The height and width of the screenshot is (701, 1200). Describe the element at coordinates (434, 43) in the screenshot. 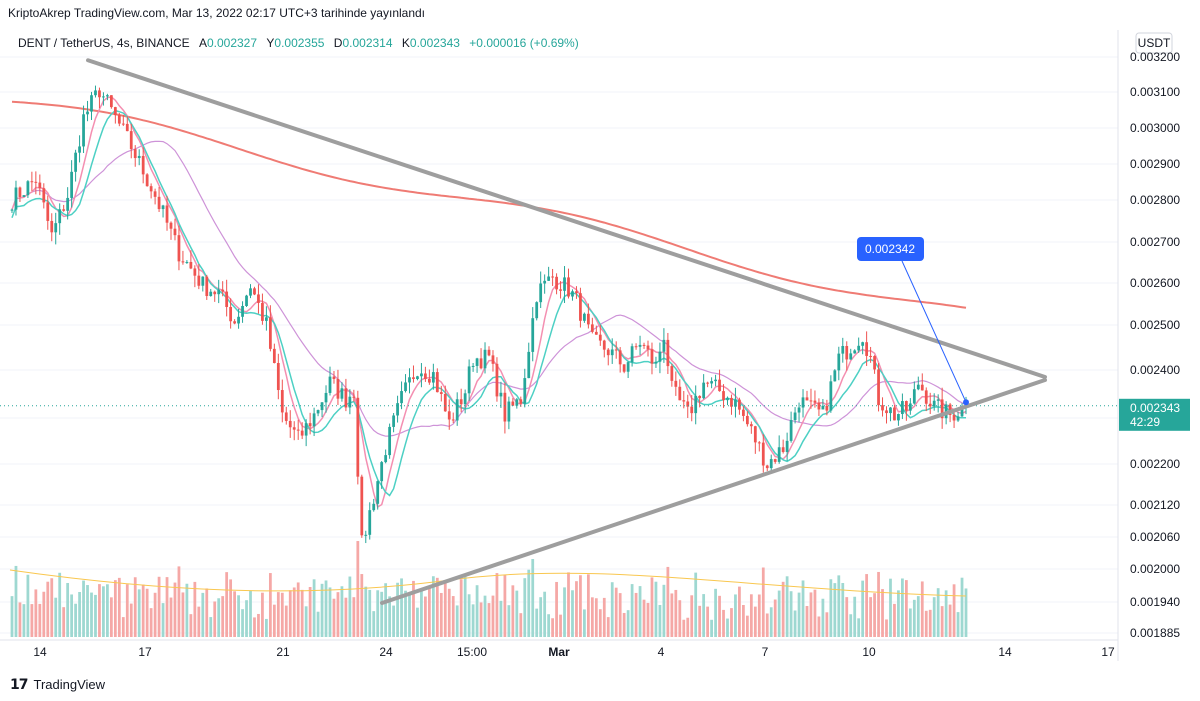

I see `close-value: 0.002343` at that location.